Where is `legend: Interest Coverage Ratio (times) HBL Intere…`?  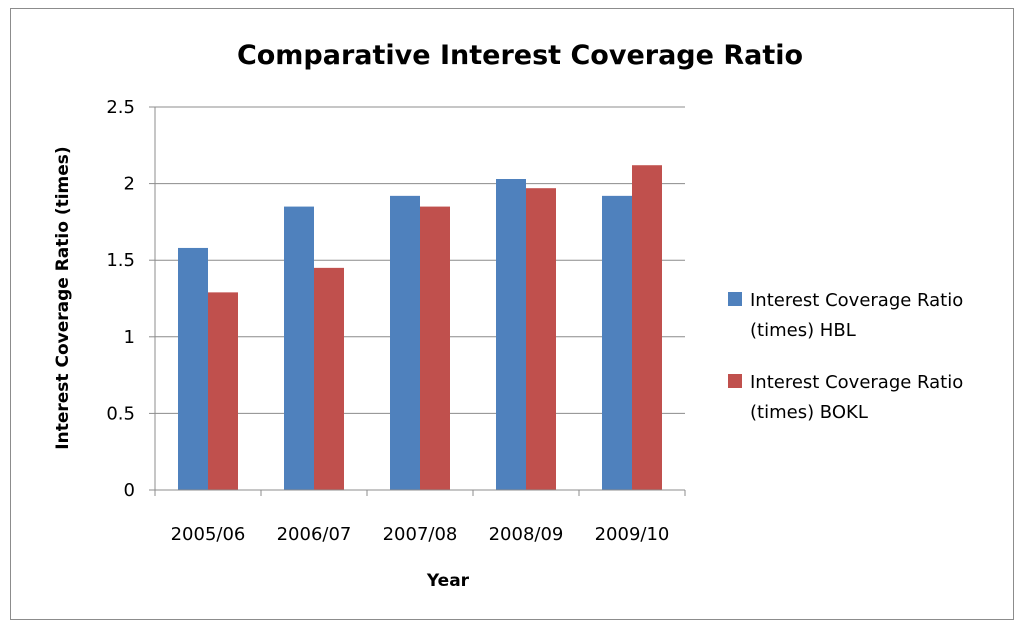
legend: Interest Coverage Ratio (times) HBL Intere… is located at coordinates (845, 356).